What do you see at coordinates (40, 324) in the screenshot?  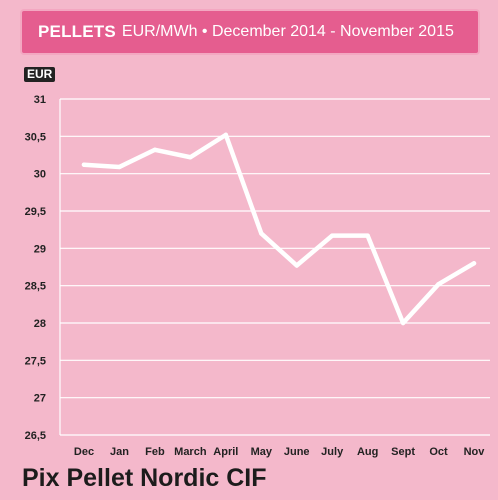 I see `y-tick-label: 28` at bounding box center [40, 324].